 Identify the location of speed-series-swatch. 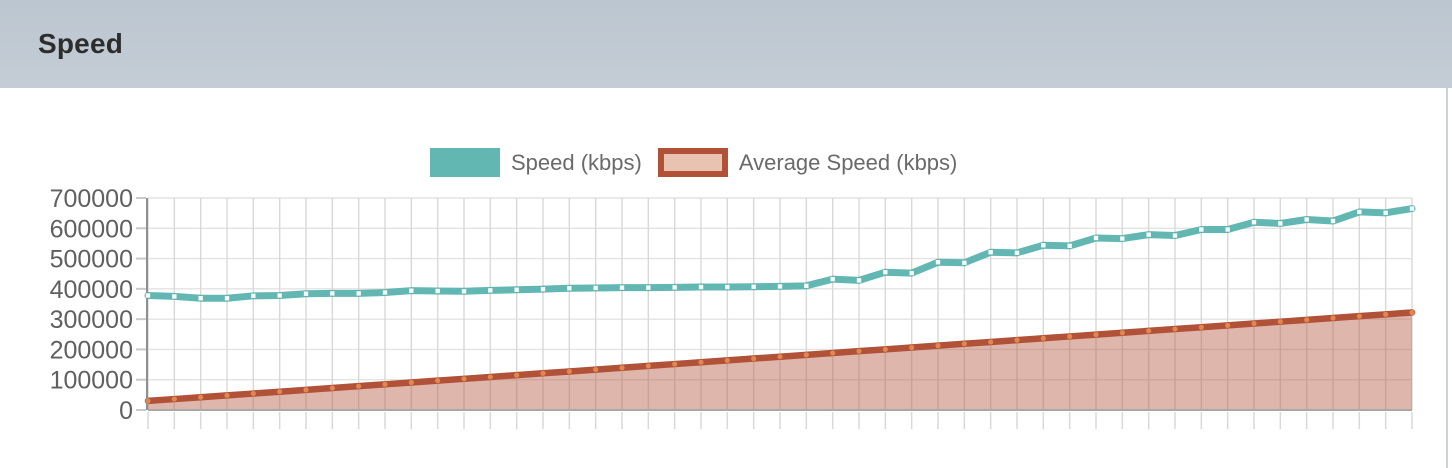
(465, 162).